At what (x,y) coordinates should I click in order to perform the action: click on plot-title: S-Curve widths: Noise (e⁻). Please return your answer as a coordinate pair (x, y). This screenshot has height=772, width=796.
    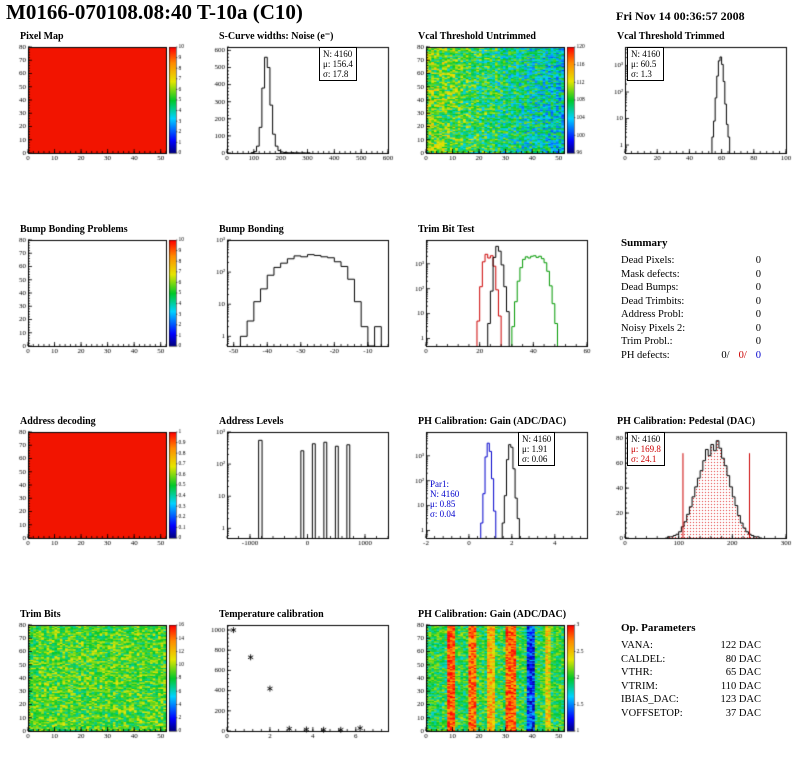
    Looking at the image, I should click on (276, 36).